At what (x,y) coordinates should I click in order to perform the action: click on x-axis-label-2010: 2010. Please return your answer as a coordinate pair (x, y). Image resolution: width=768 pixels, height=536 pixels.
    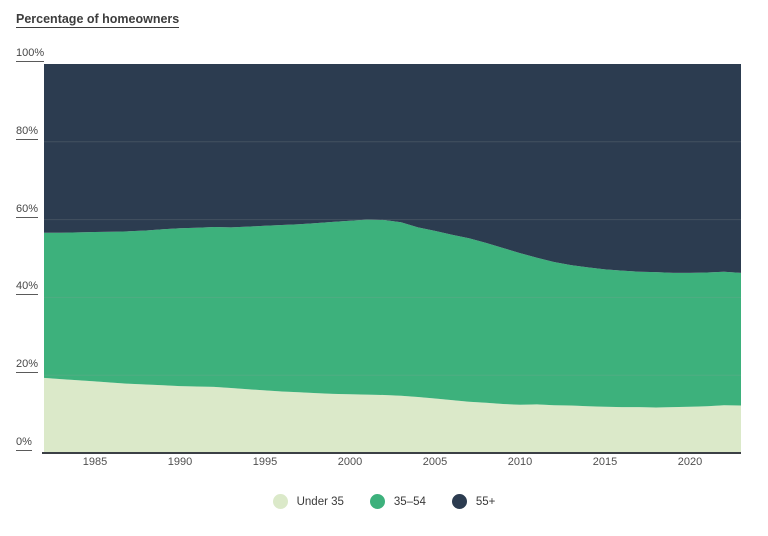
    Looking at the image, I should click on (520, 462).